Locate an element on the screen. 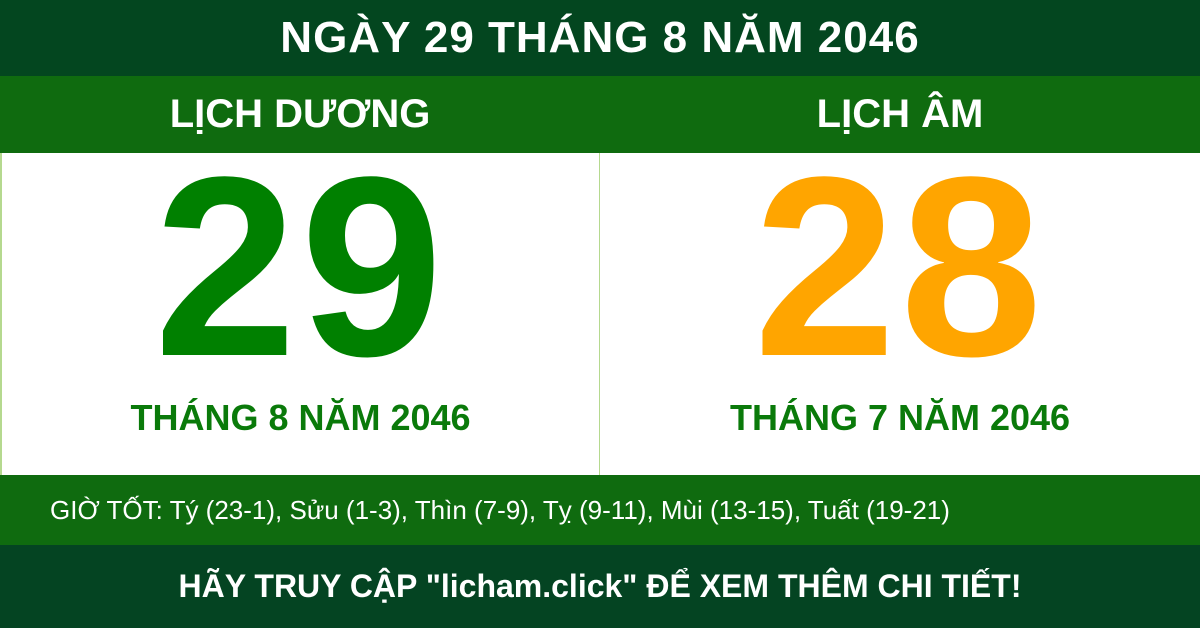  lunar-calendar-label: LỊCH ÂM is located at coordinates (900, 114).